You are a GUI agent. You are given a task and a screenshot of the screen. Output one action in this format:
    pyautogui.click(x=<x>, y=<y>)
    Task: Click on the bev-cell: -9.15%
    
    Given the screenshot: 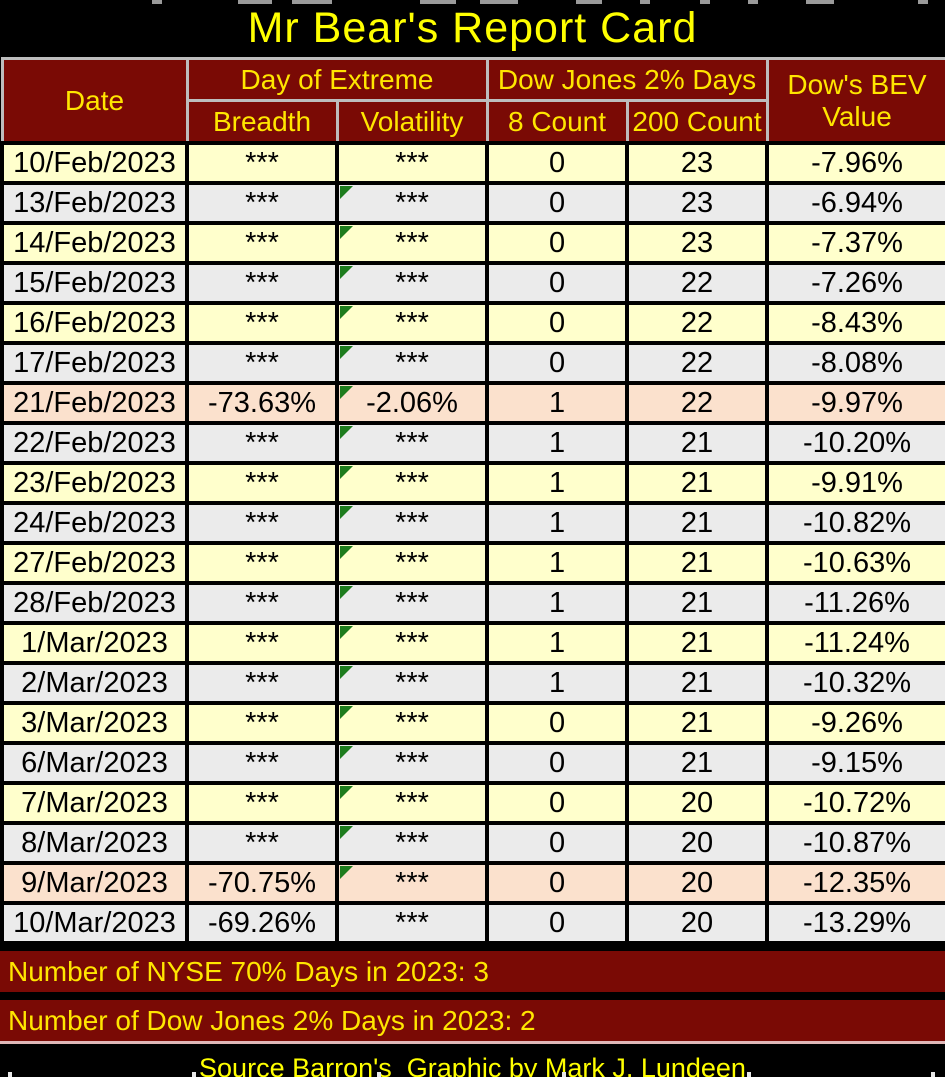 What is the action you would take?
    pyautogui.click(x=855, y=763)
    